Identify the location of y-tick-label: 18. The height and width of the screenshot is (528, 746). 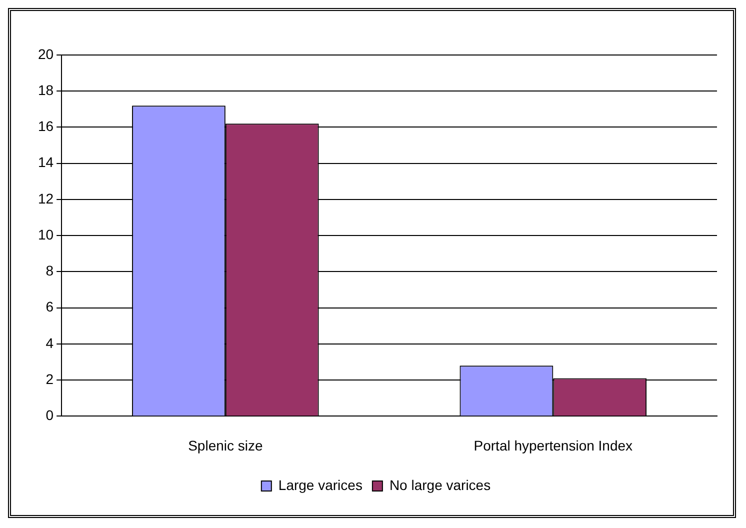
(46, 90).